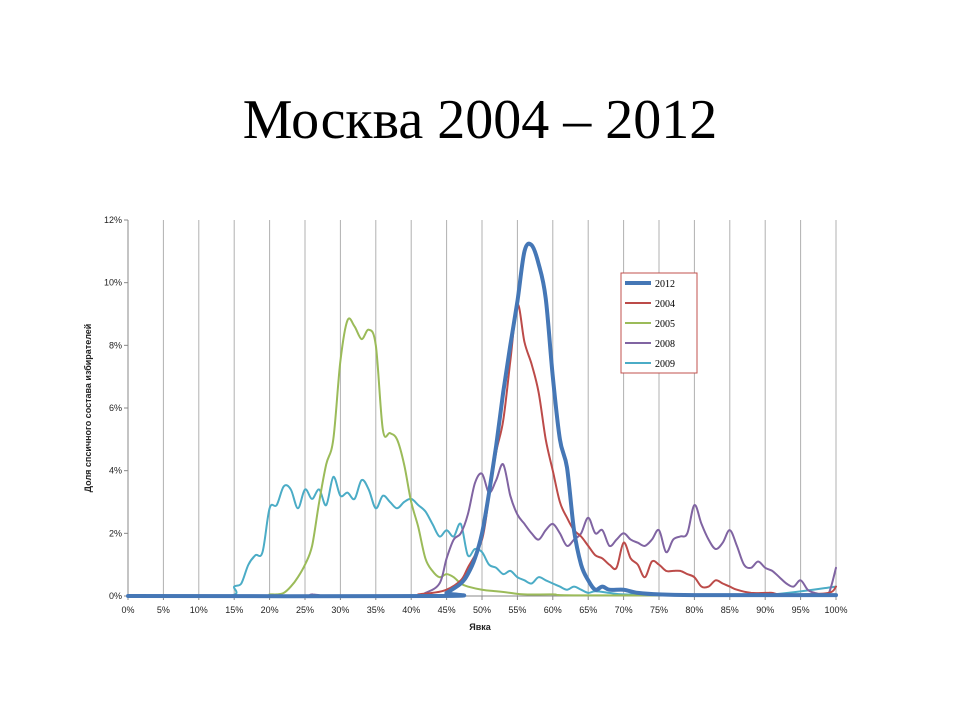 The height and width of the screenshot is (720, 960). I want to click on x-tick-label: 90%, so click(765, 610).